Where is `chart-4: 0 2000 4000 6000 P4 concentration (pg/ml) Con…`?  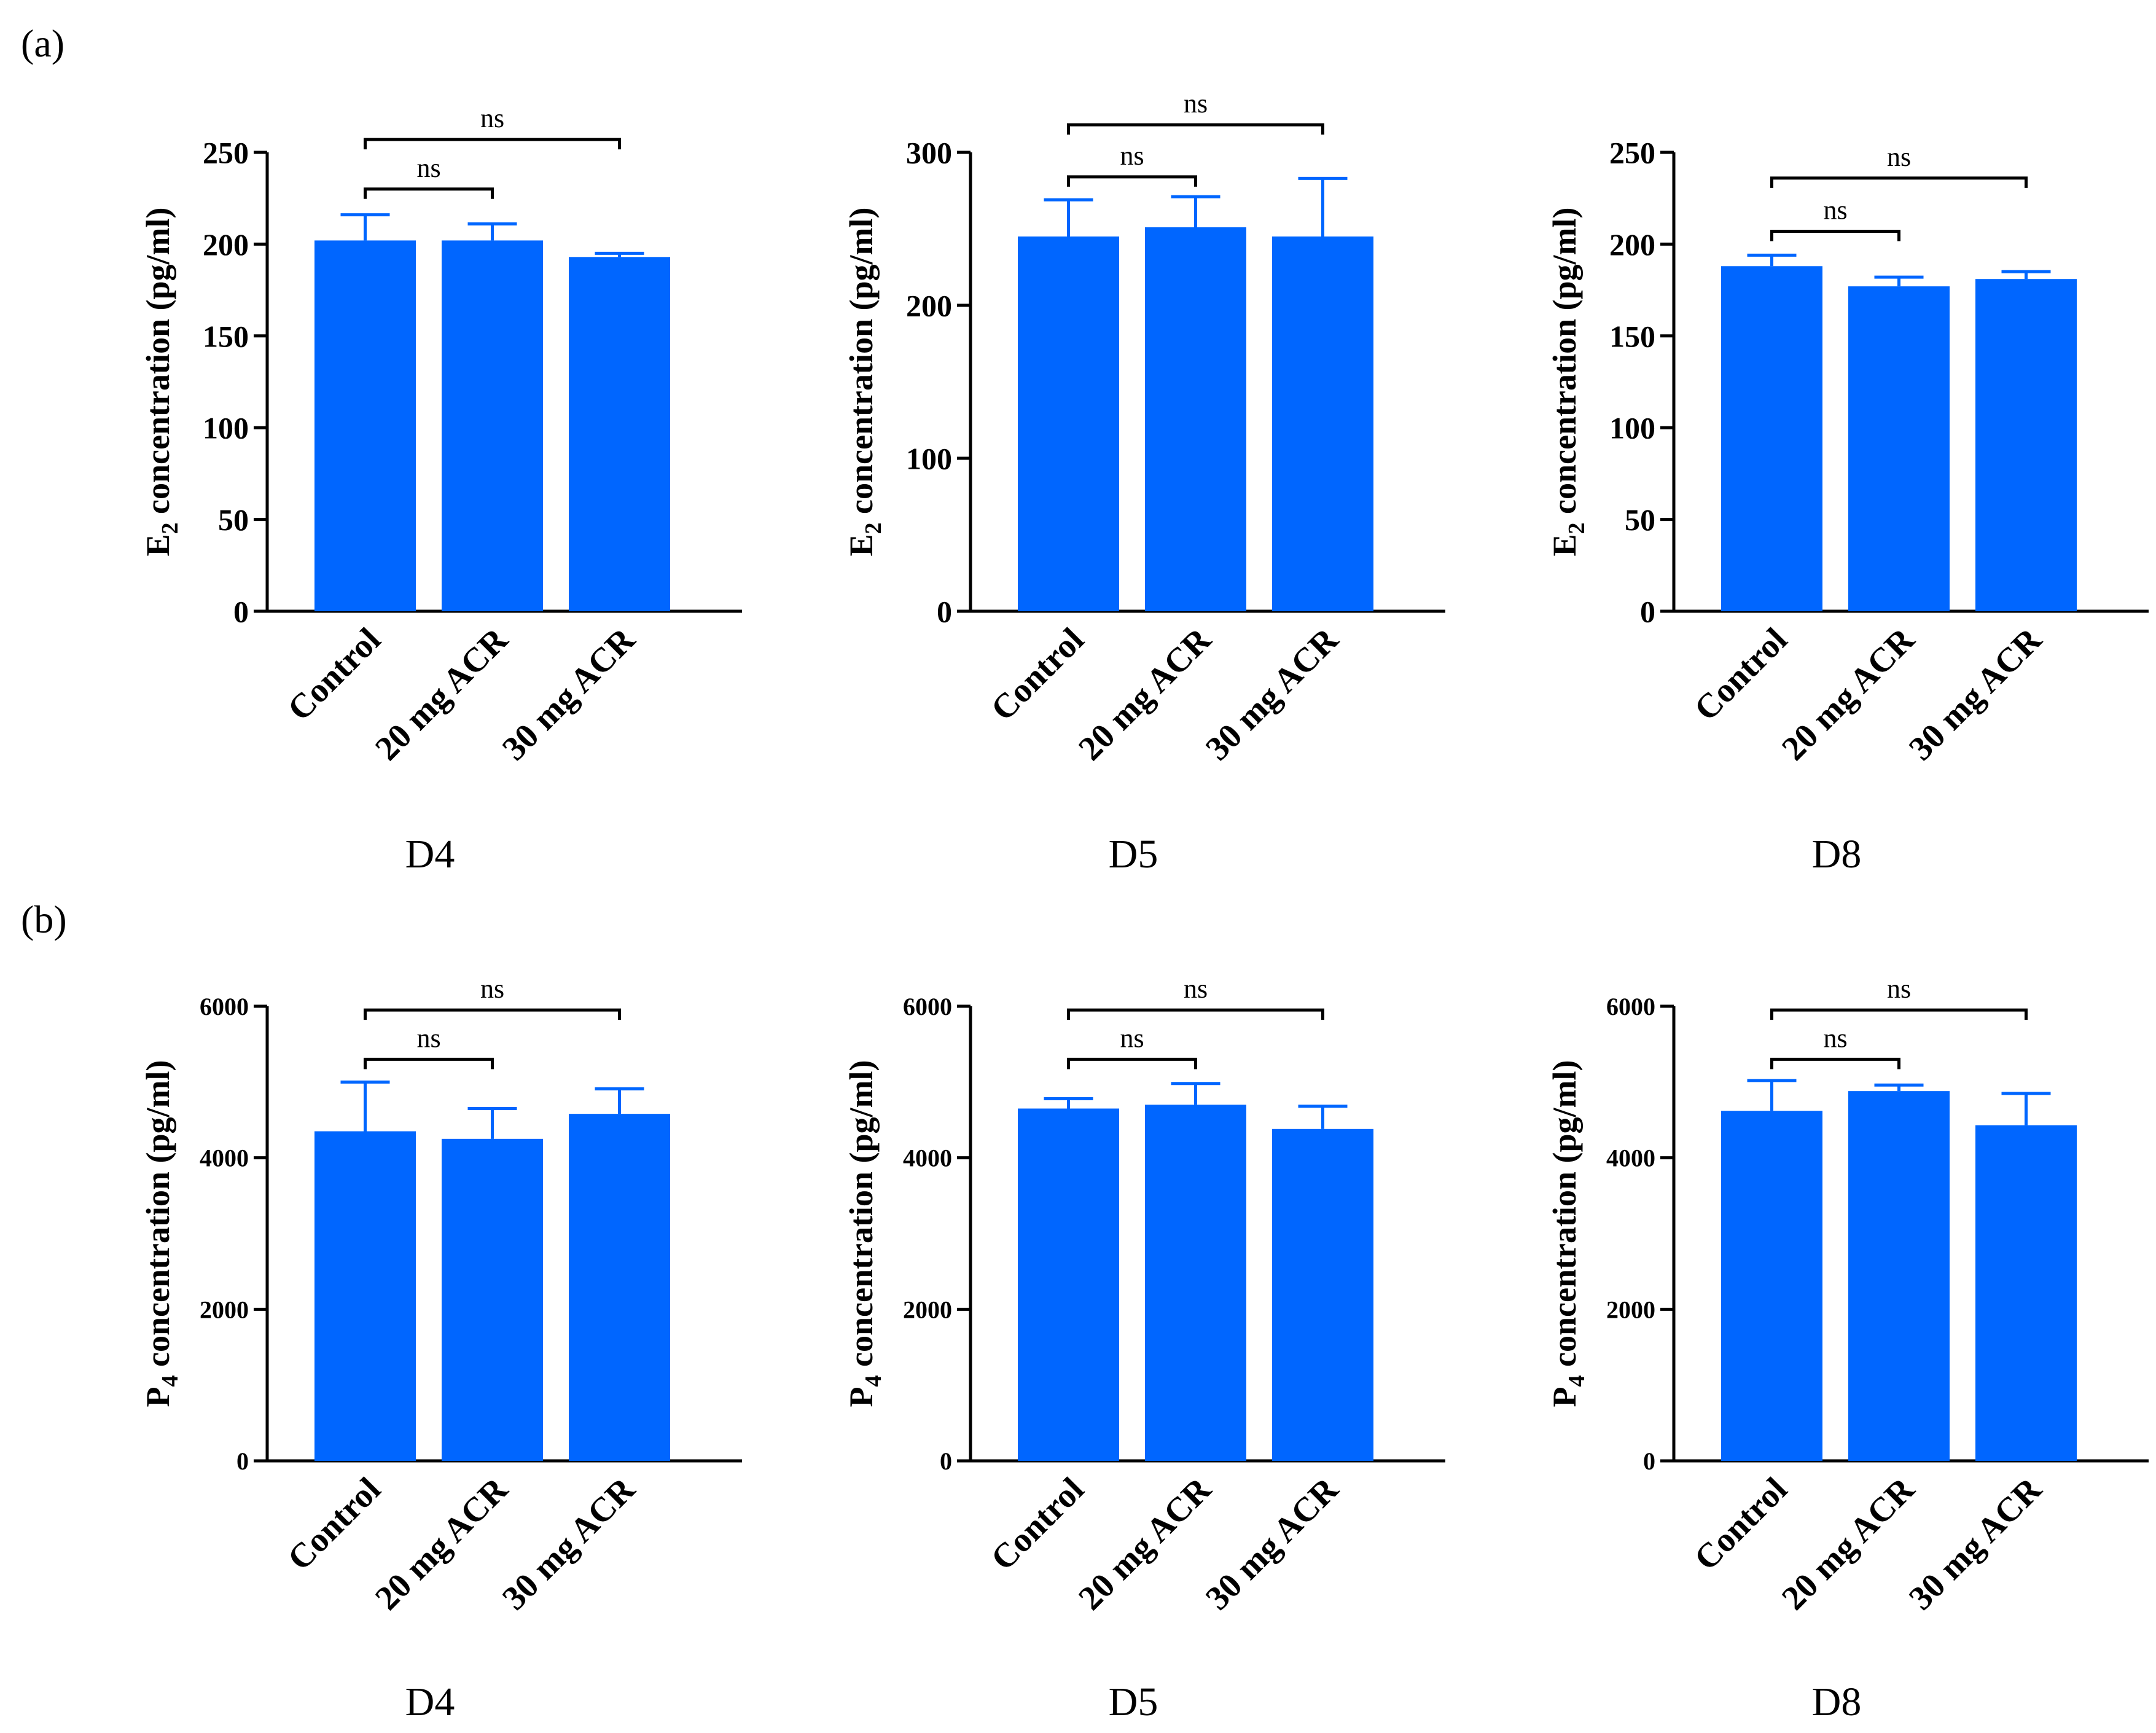 chart-4: 0 2000 4000 6000 P4 concentration (pg/ml) Con… is located at coordinates (440, 1349).